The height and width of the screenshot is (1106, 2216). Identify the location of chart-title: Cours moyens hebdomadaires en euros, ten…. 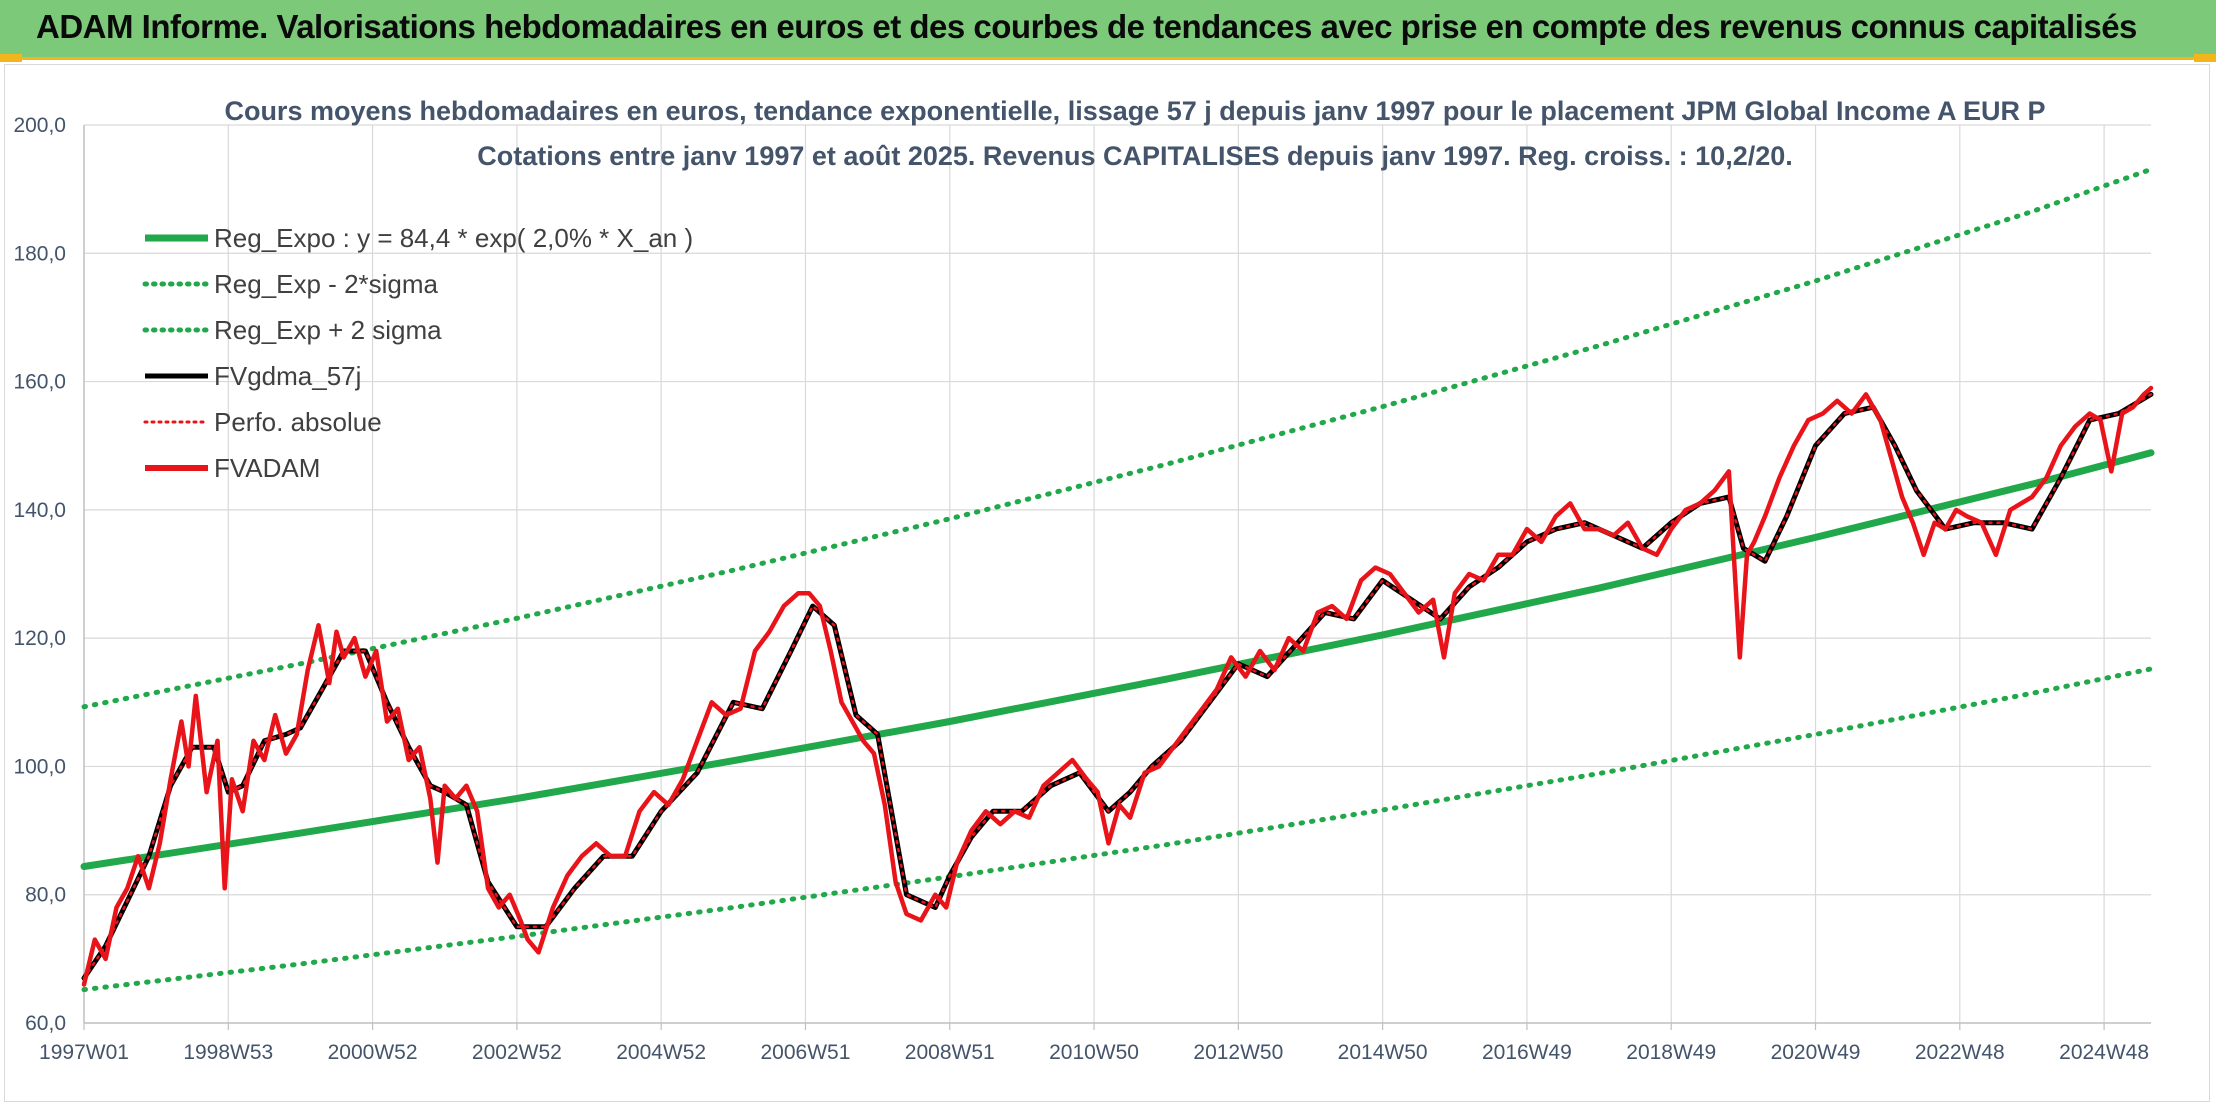
(1134, 111).